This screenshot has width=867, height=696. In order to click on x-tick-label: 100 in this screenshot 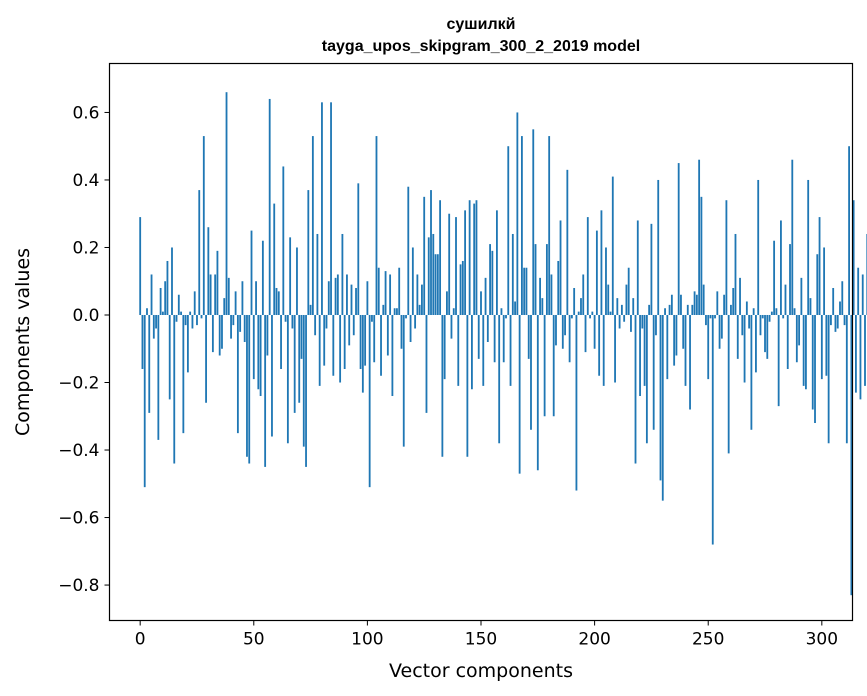, I will do `click(367, 640)`.